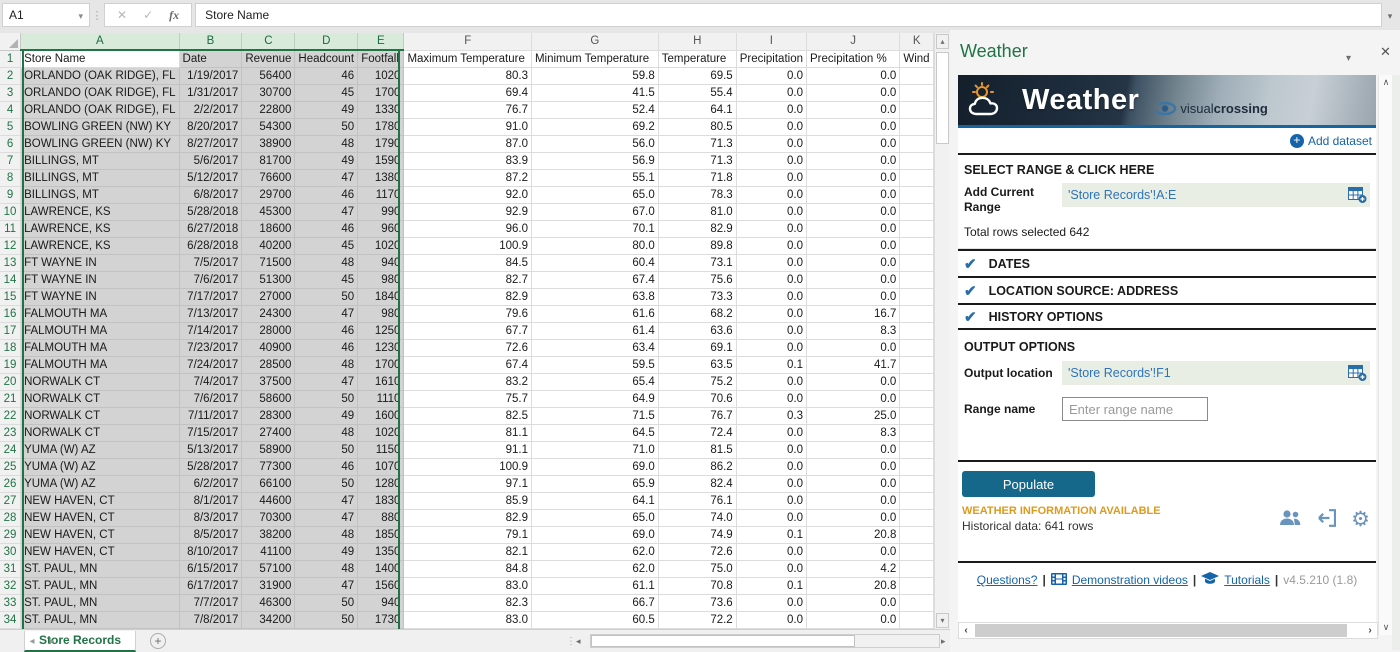 This screenshot has width=1400, height=652. What do you see at coordinates (697, 59) in the screenshot?
I see `cell: Temperature` at bounding box center [697, 59].